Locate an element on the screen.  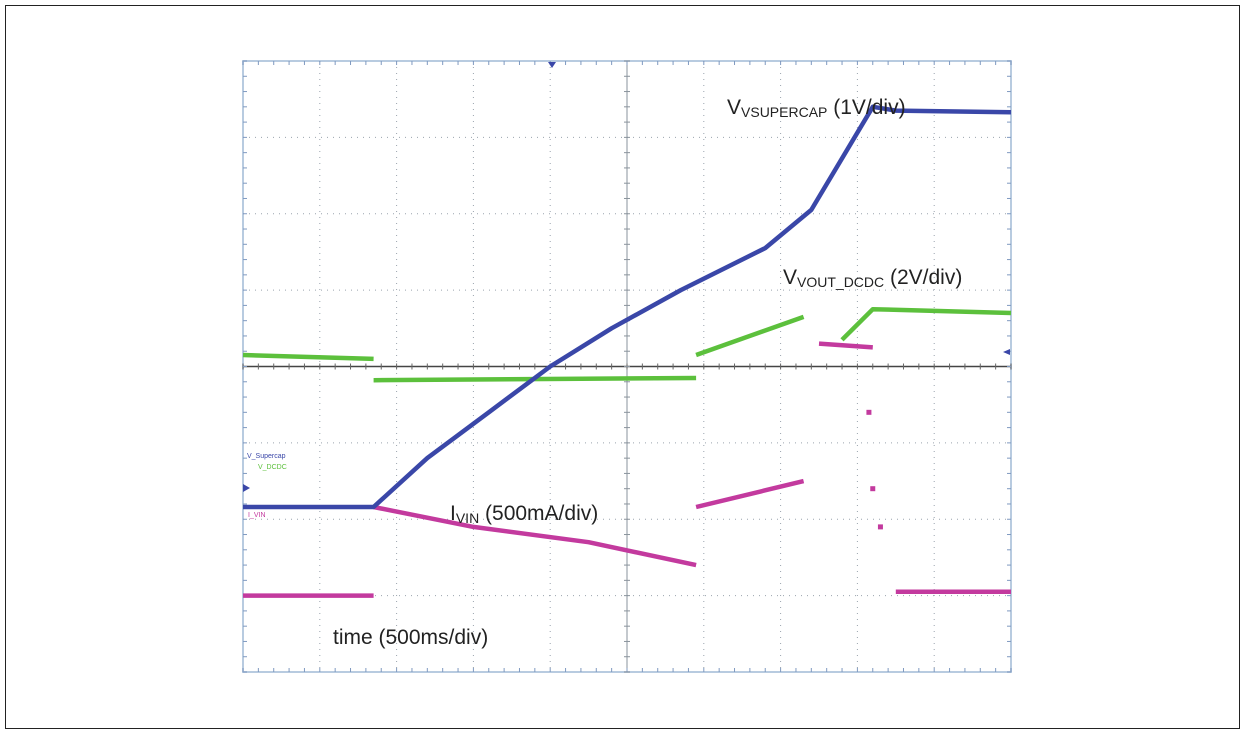
channel-tag-ivin: I_VIN is located at coordinates (257, 515).